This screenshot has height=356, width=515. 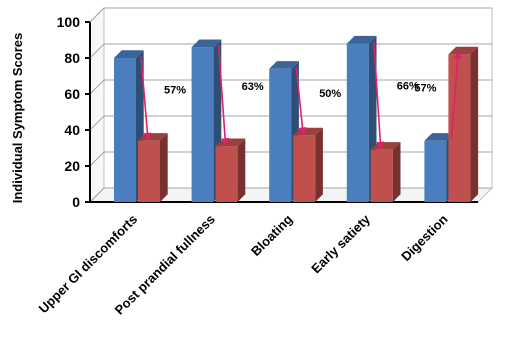 I want to click on category-label: Bloating, so click(x=271, y=234).